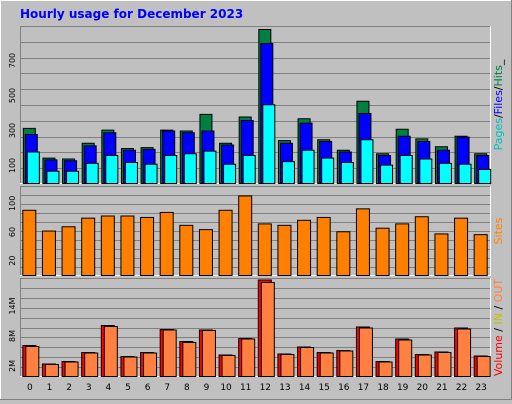 The image size is (512, 404). I want to click on y-tick-label: 500, so click(12, 95).